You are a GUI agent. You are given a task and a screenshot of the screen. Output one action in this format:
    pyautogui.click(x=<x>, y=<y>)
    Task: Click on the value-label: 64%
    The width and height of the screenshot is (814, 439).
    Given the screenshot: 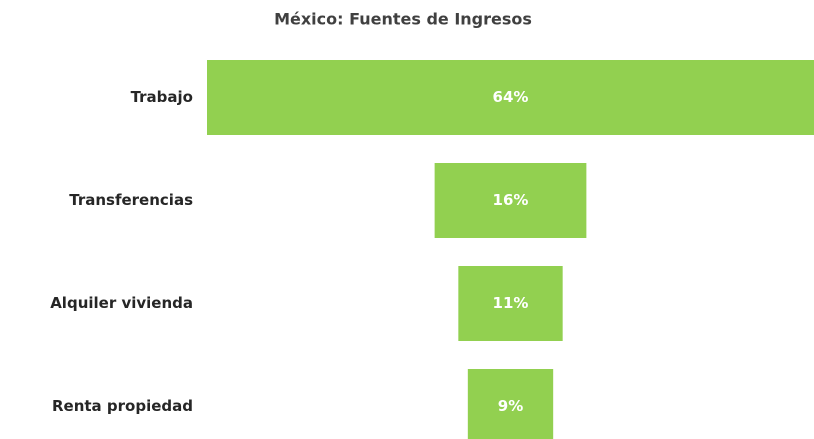 What is the action you would take?
    pyautogui.click(x=511, y=97)
    